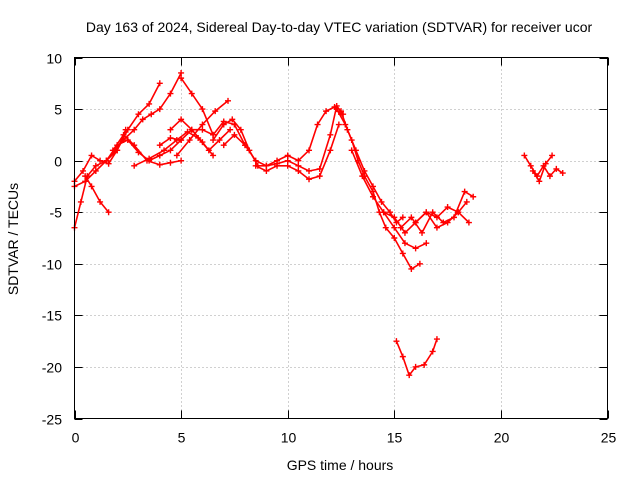  What do you see at coordinates (289, 438) in the screenshot?
I see `x-tick-label: 10` at bounding box center [289, 438].